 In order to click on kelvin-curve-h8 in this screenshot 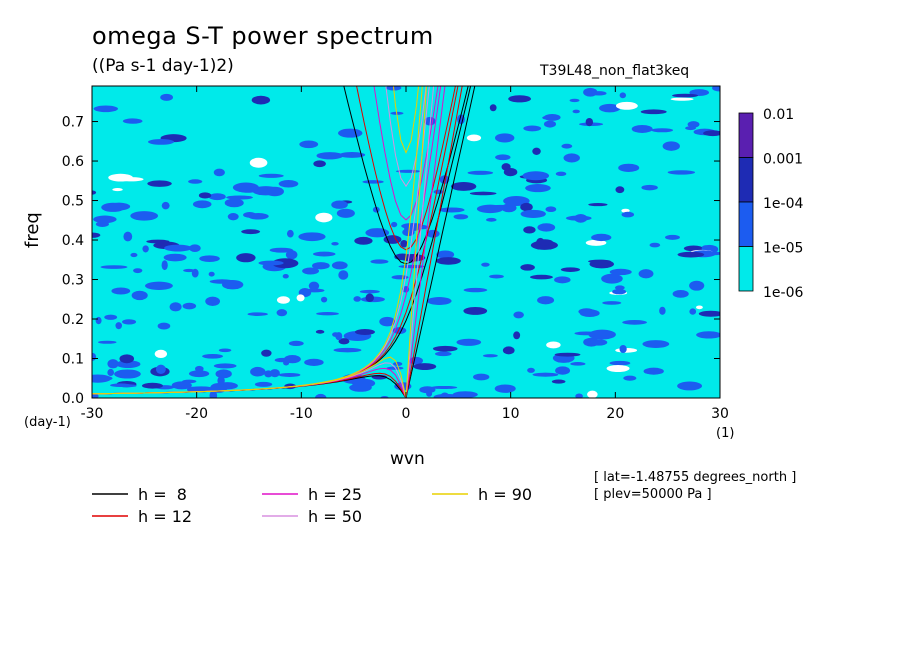, I will do `click(440, 242)`.